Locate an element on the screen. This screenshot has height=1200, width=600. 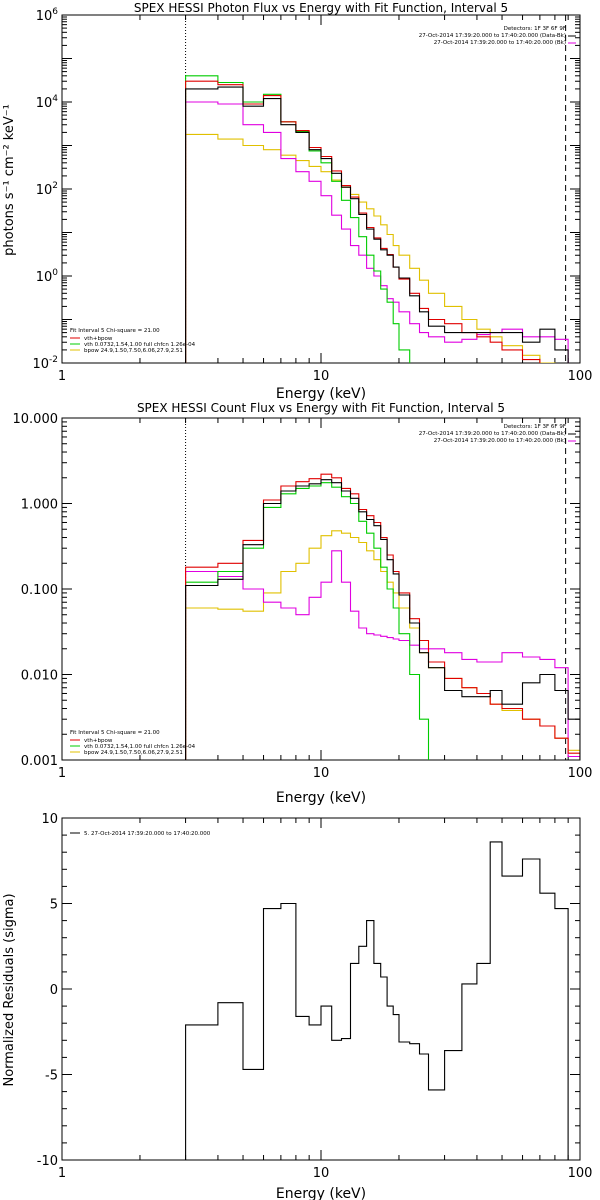
count-flux-ytick-label: 1.000 is located at coordinates (39, 505).